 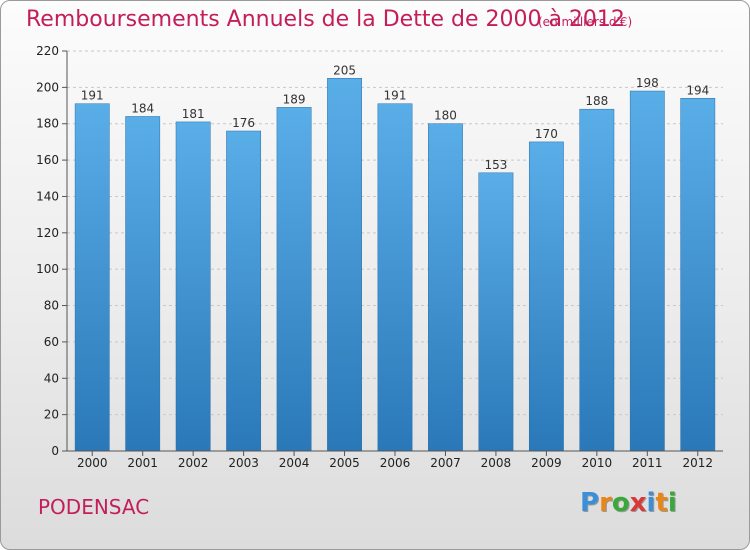 What do you see at coordinates (605, 503) in the screenshot?
I see `logo-letter: r` at bounding box center [605, 503].